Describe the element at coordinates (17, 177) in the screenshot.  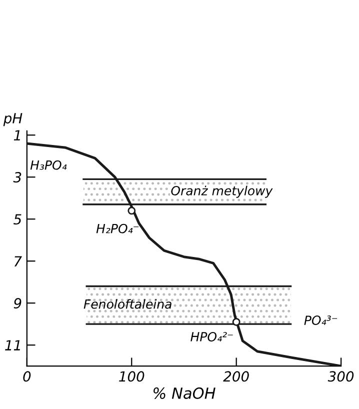
I see `y-tick-label: 3` at that location.